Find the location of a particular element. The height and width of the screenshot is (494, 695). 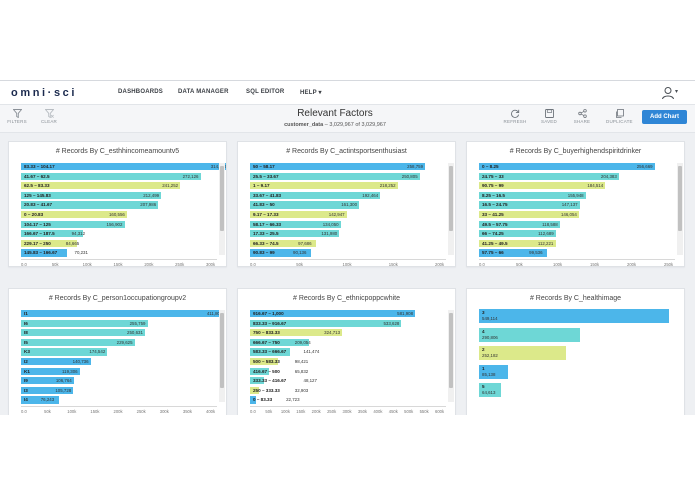

duplicate-button: DUPLICATE is located at coordinates (619, 116).